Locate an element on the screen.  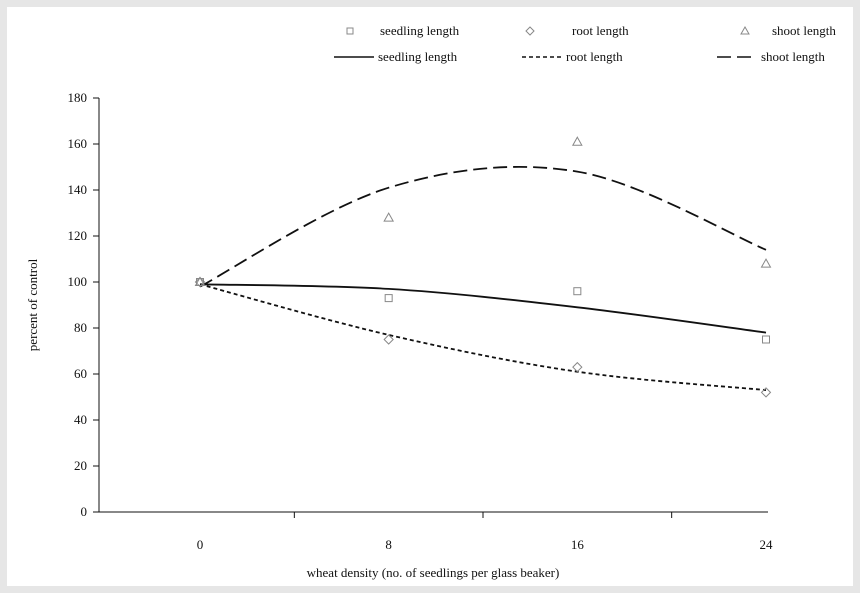
x-tick-label: 24 is located at coordinates (767, 544).